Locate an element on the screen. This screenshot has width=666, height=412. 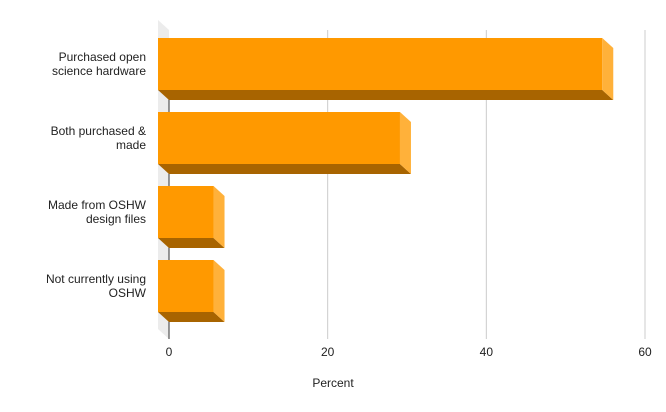
category-label: Purchased open science hardware is located at coordinates (76, 64).